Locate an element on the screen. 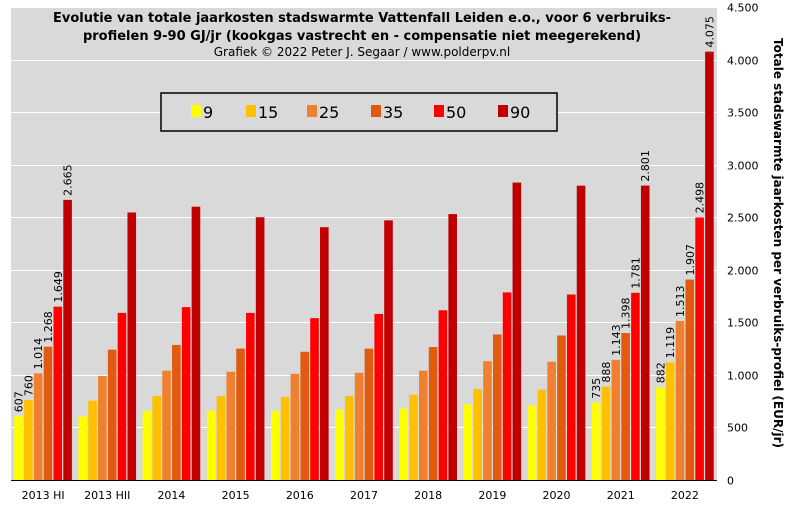 Image resolution: width=785 pixels, height=508 pixels. y-tick-label: 2.500 is located at coordinates (743, 218).